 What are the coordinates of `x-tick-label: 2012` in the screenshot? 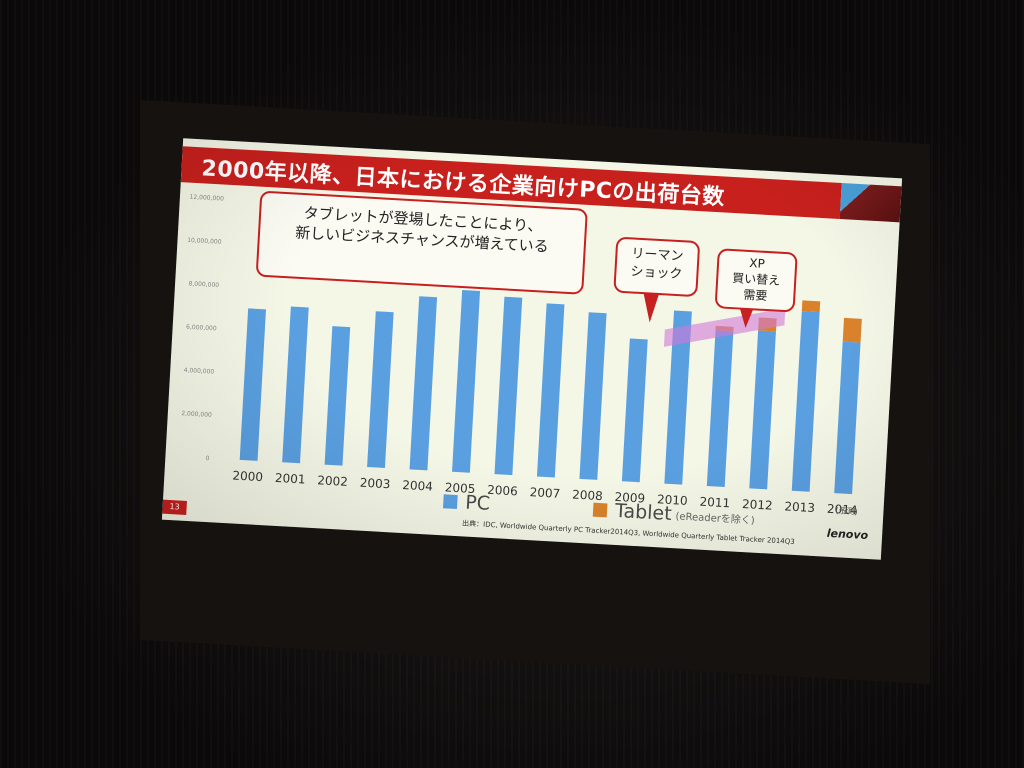 It's located at (757, 505).